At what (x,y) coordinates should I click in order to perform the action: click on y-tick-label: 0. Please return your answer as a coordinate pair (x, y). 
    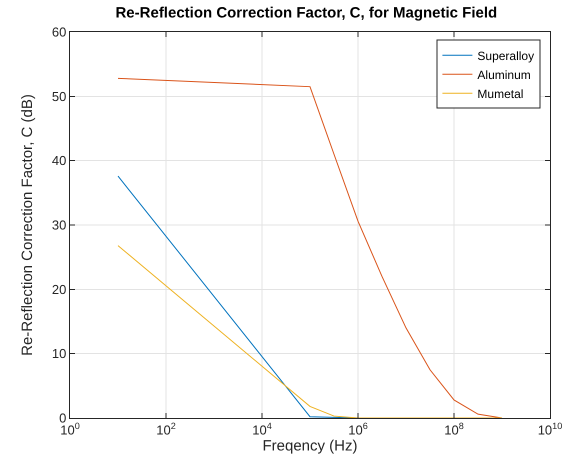
    Looking at the image, I should click on (62, 418).